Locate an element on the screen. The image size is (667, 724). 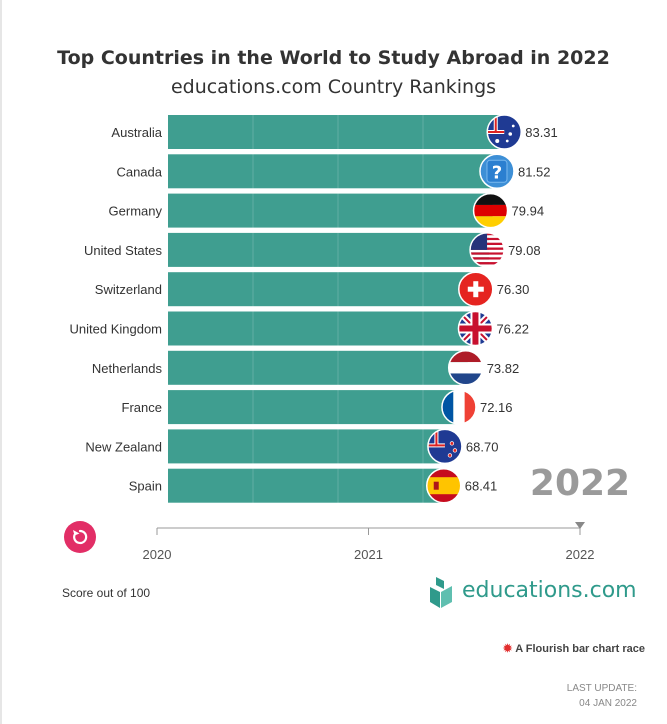
flag-united-kingdom-icon is located at coordinates (475, 328).